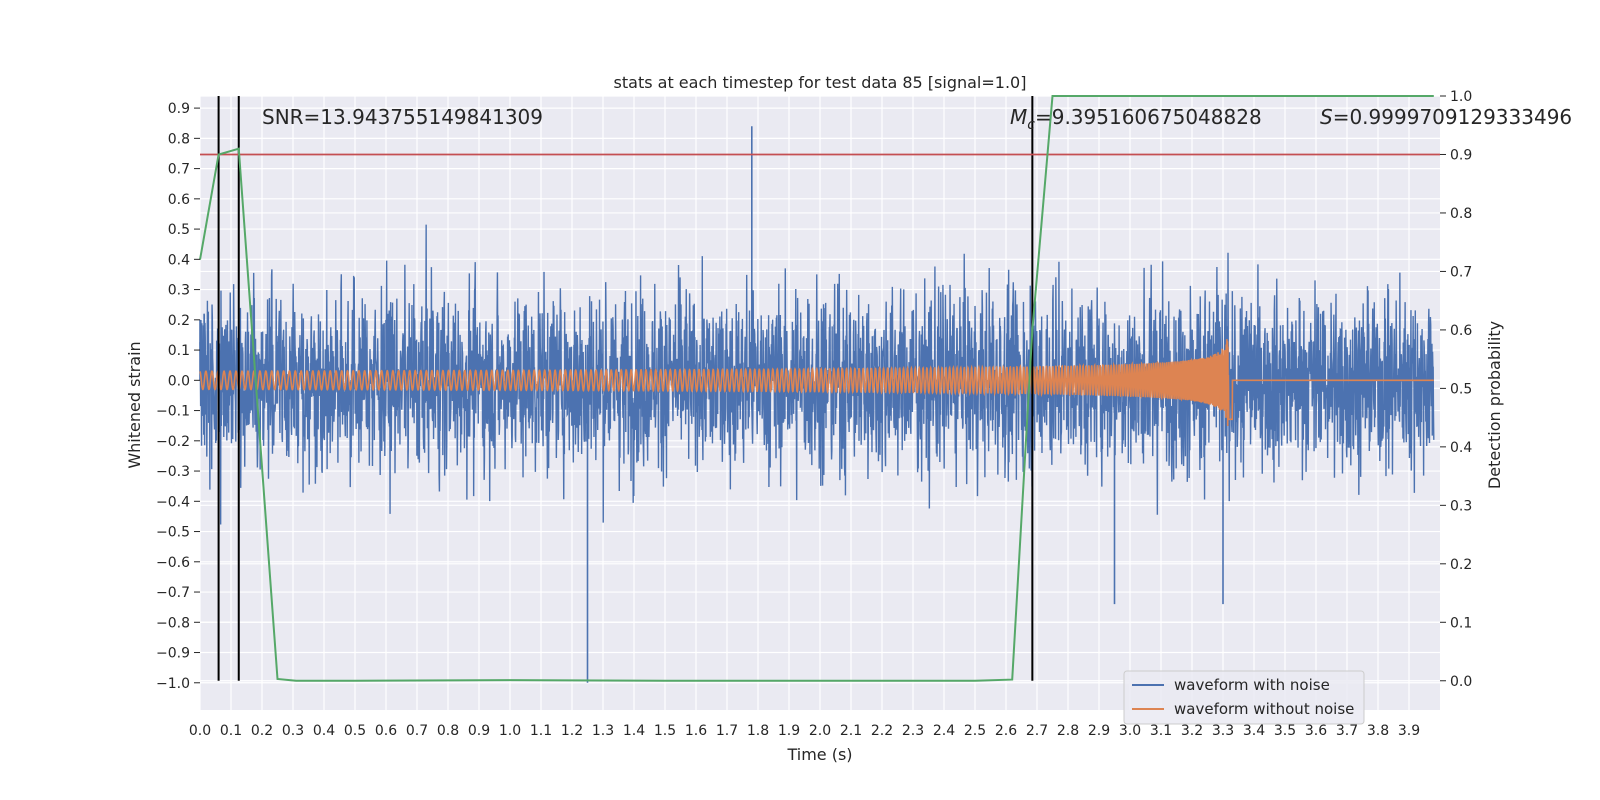 The image size is (1600, 800). I want to click on legend-label-clean: waveform without noise, so click(1264, 709).